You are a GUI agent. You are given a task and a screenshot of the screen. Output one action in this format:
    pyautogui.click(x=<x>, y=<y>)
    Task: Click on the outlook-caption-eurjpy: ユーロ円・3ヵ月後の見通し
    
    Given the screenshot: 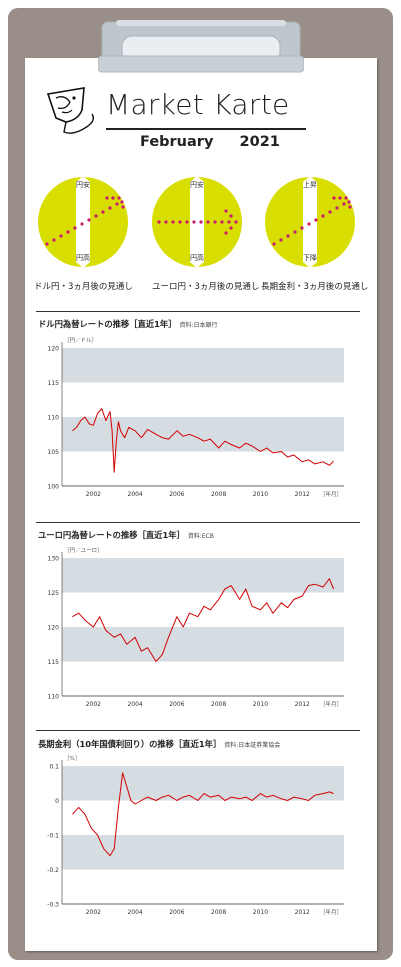 What is the action you would take?
    pyautogui.click(x=206, y=287)
    